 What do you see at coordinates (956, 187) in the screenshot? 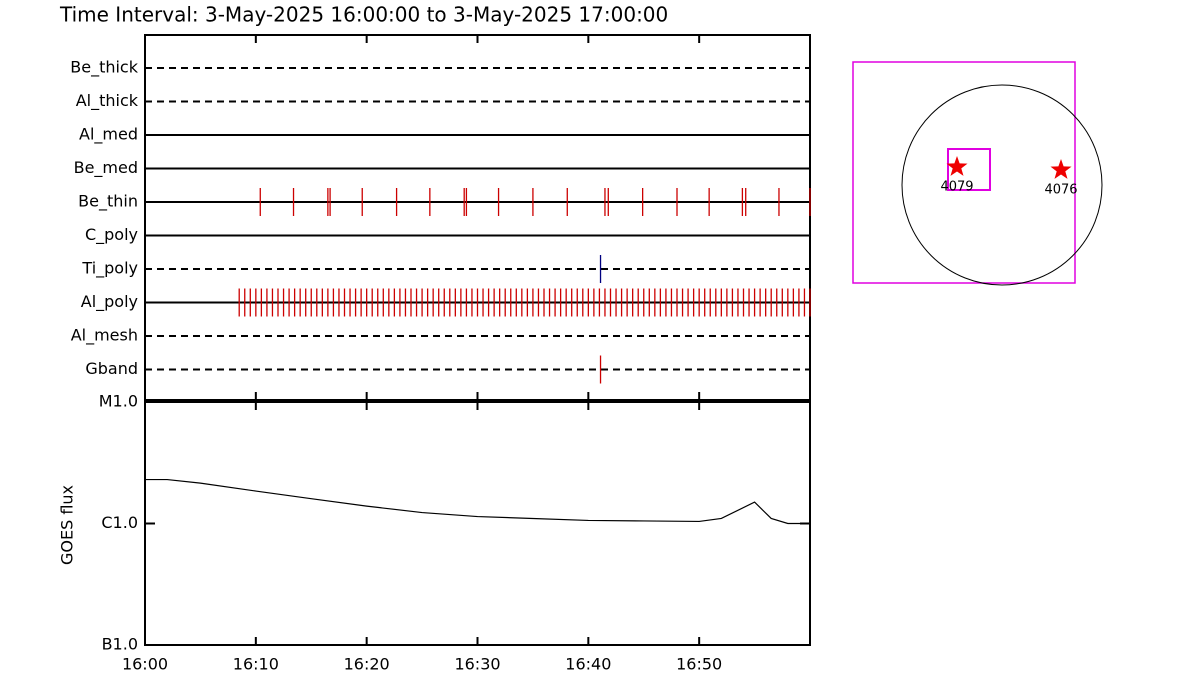
I see `region-label: 4079` at bounding box center [956, 187].